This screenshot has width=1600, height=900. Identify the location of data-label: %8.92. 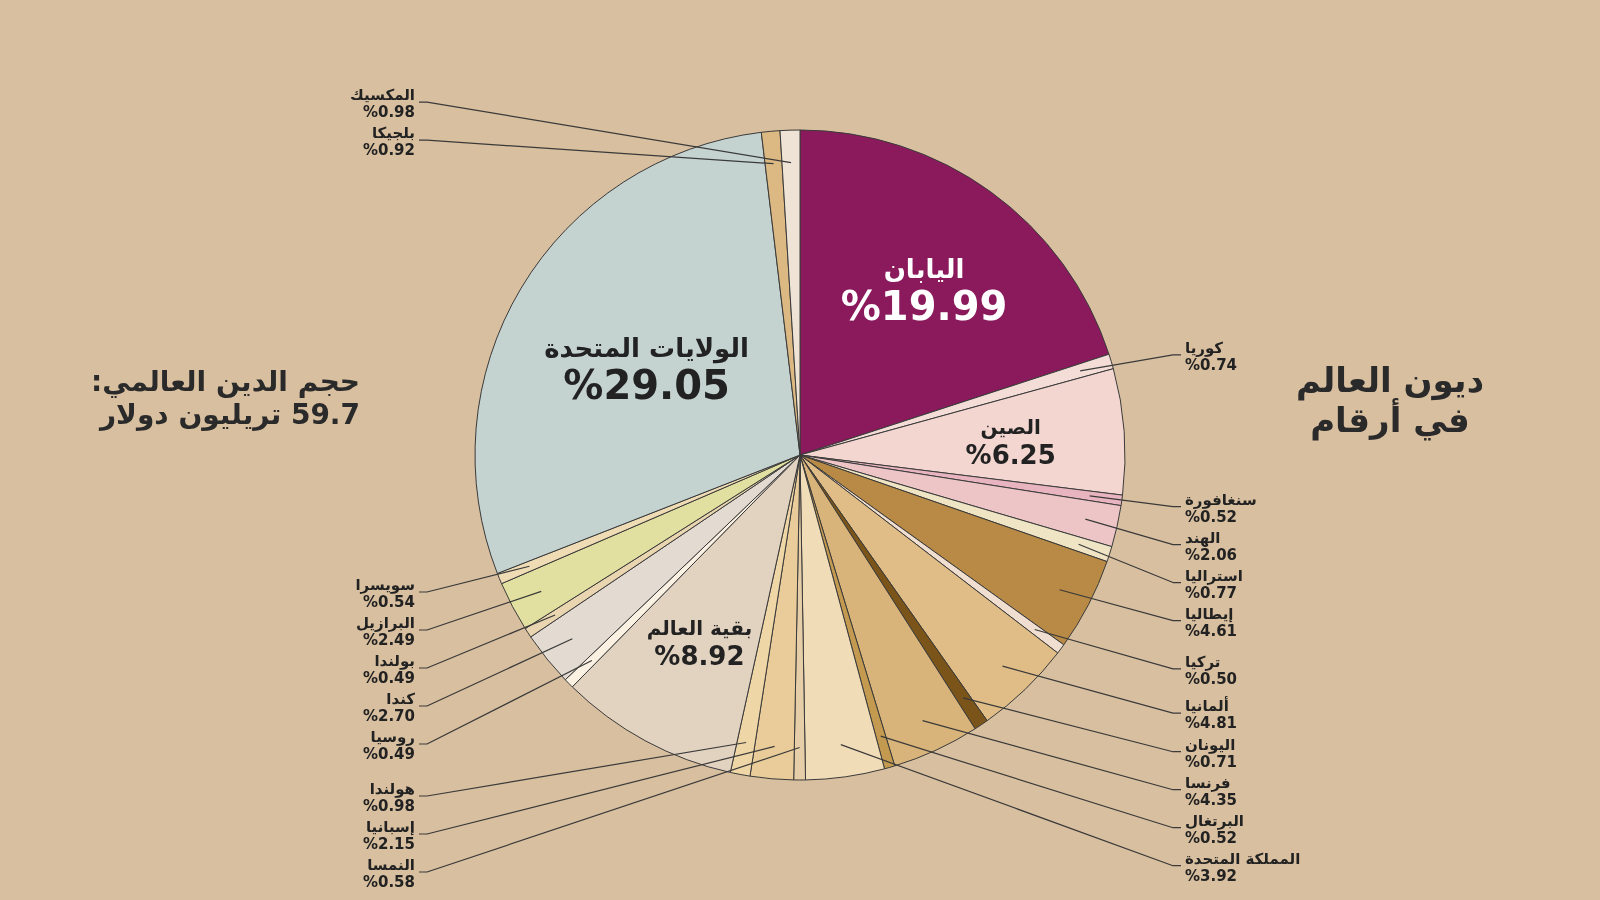
(699, 655).